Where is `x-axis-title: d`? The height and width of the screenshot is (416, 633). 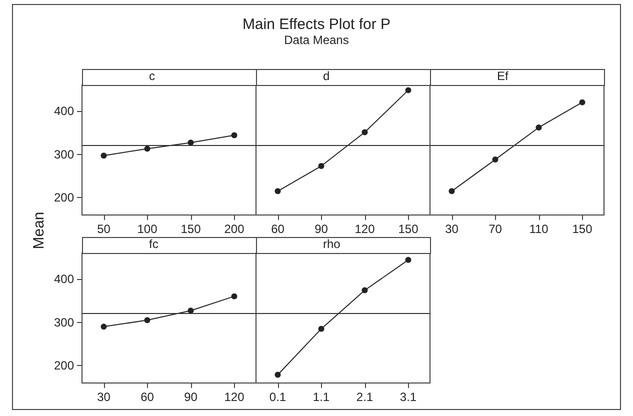
x-axis-title: d is located at coordinates (326, 76).